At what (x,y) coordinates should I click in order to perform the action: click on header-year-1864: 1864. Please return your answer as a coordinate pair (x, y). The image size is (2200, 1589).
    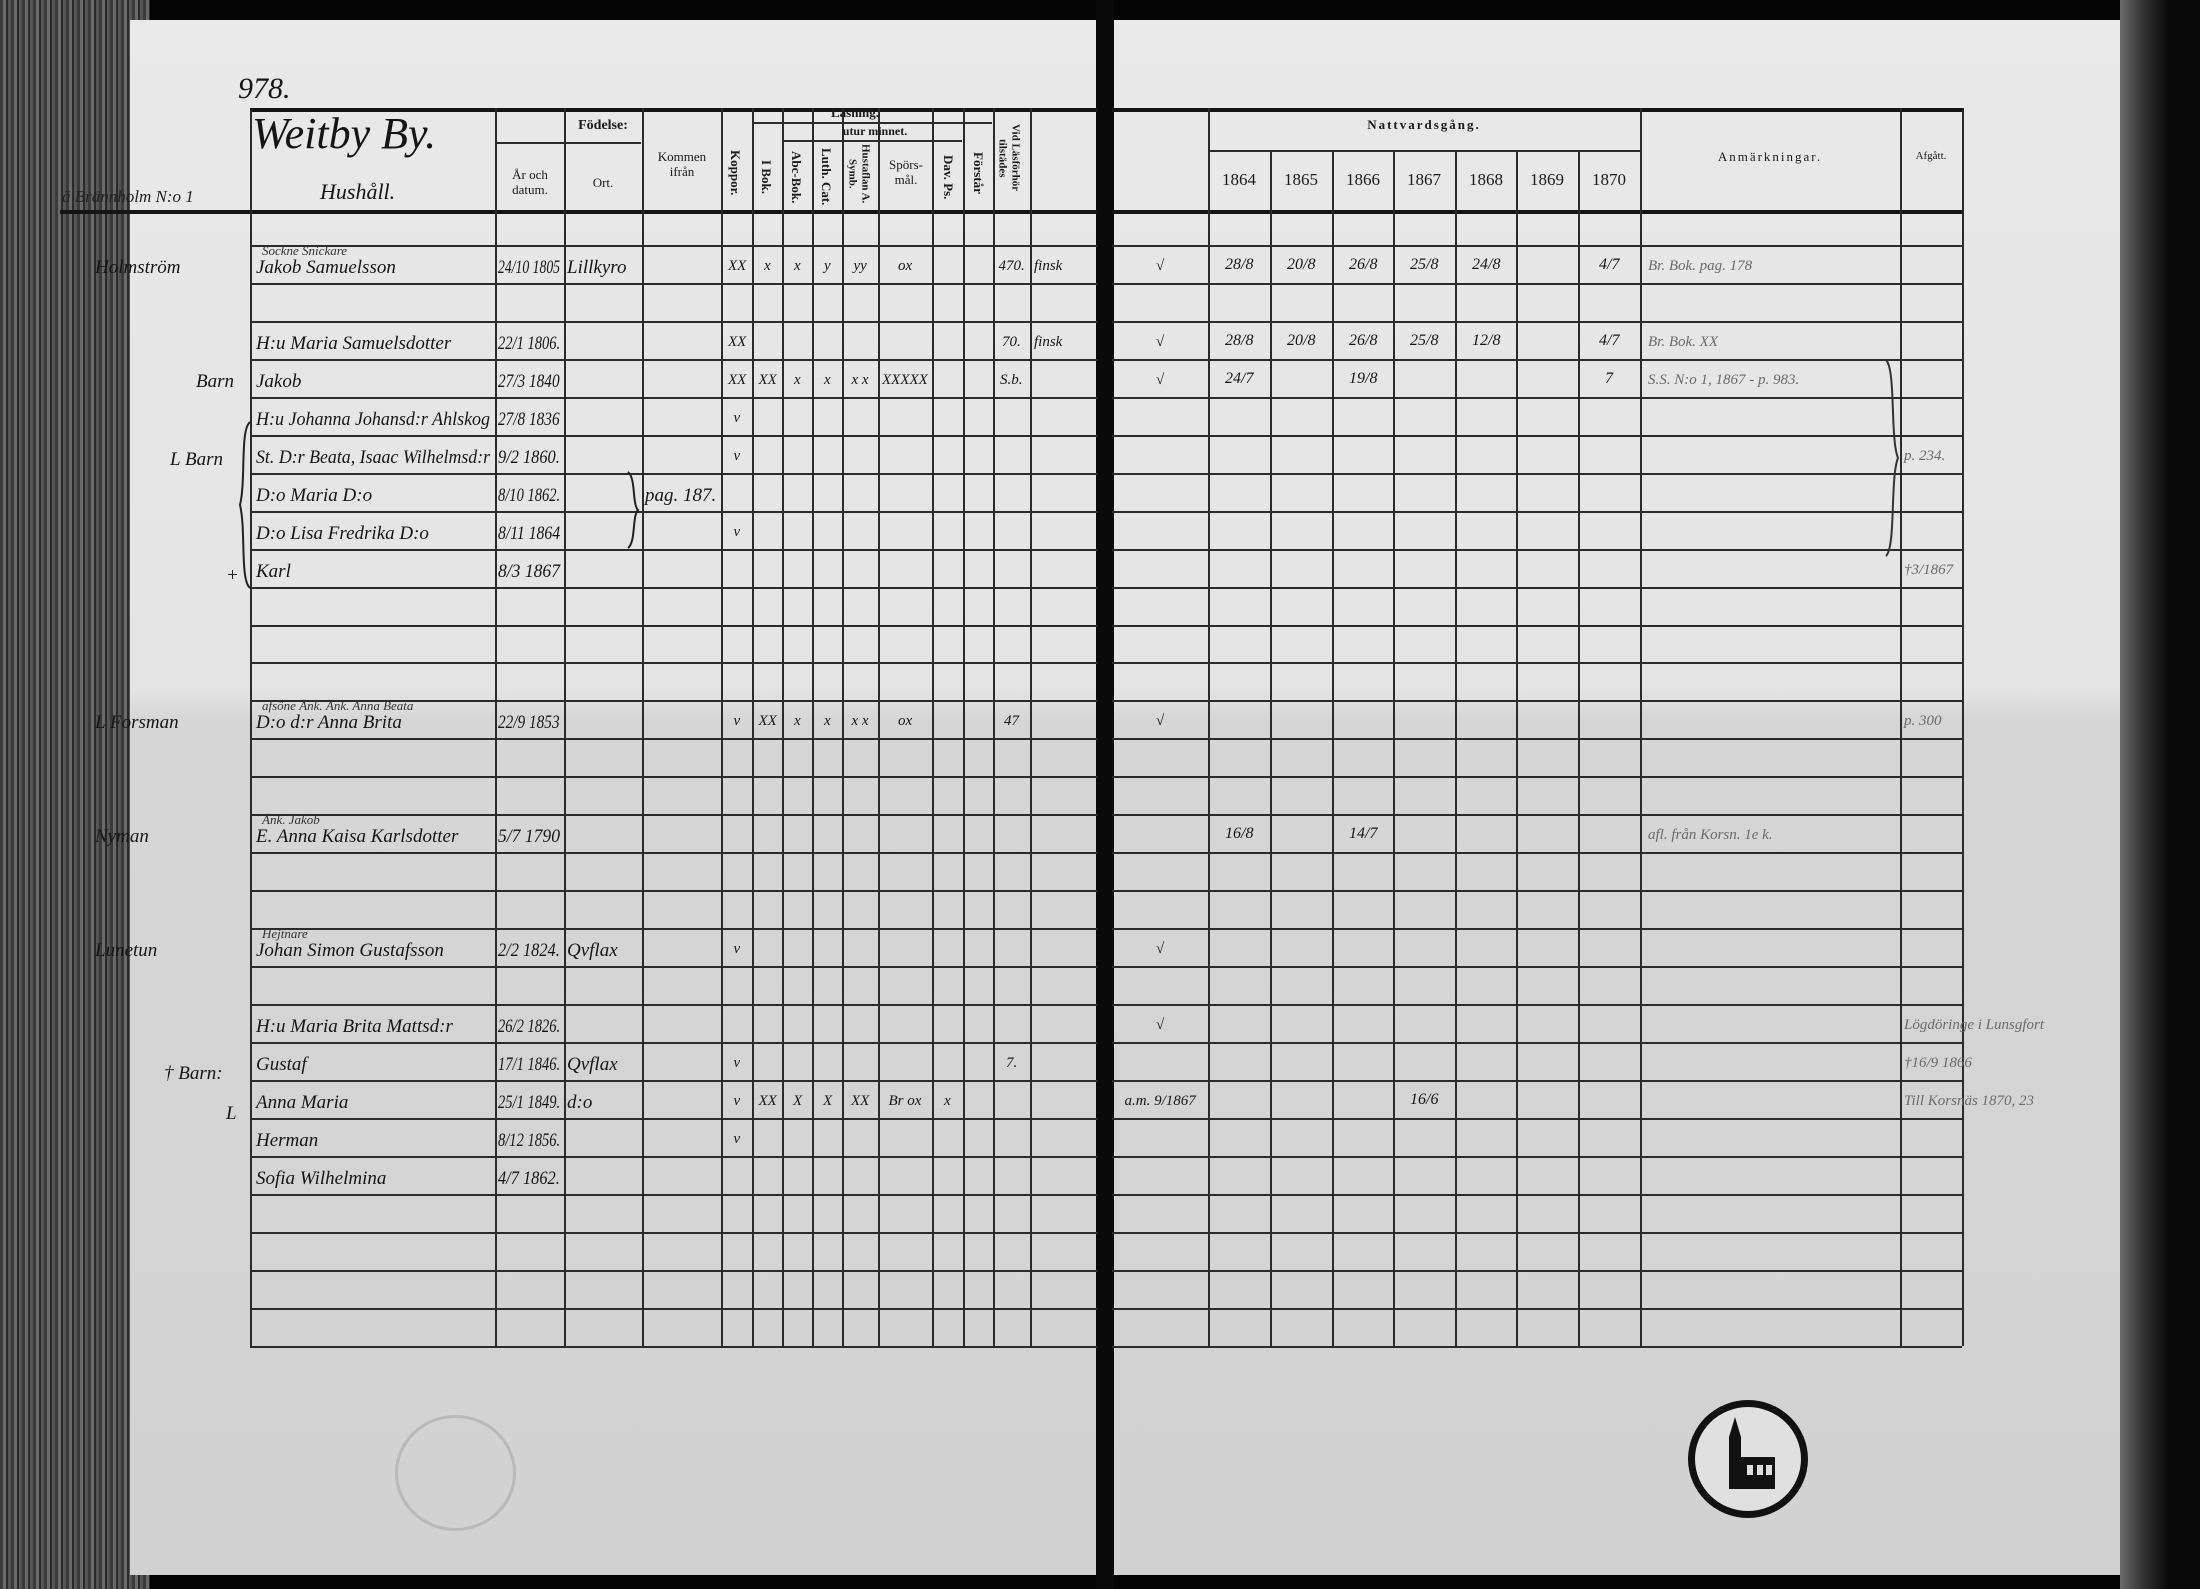
    Looking at the image, I should click on (1239, 179).